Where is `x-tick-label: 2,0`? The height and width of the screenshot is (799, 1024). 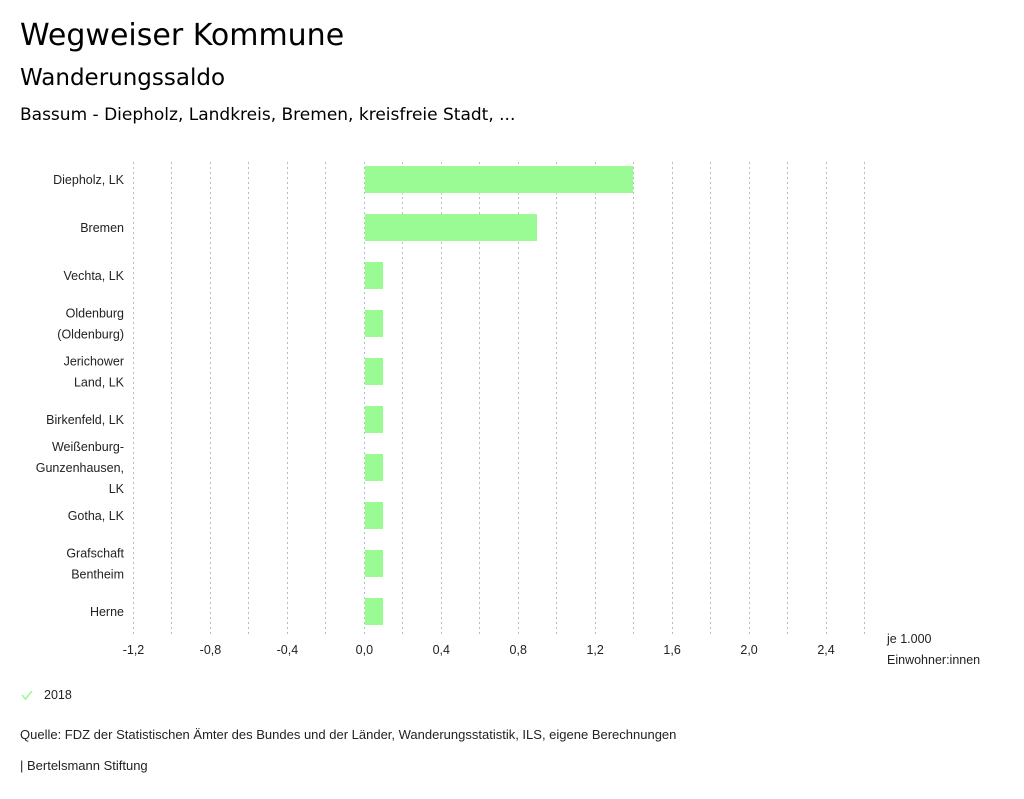
x-tick-label: 2,0 is located at coordinates (748, 650).